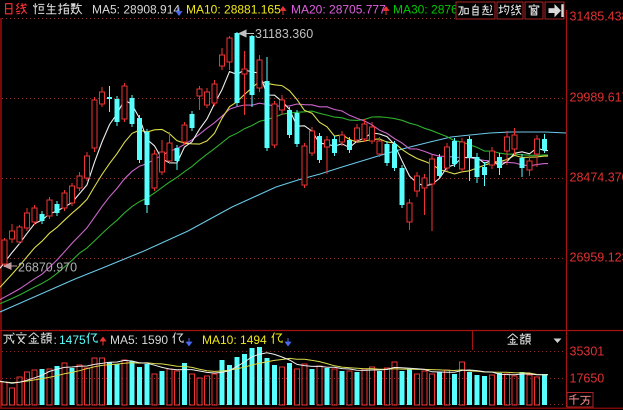 This screenshot has height=410, width=623. What do you see at coordinates (47, 268) in the screenshot?
I see `svg-text: 26870.970` at bounding box center [47, 268].